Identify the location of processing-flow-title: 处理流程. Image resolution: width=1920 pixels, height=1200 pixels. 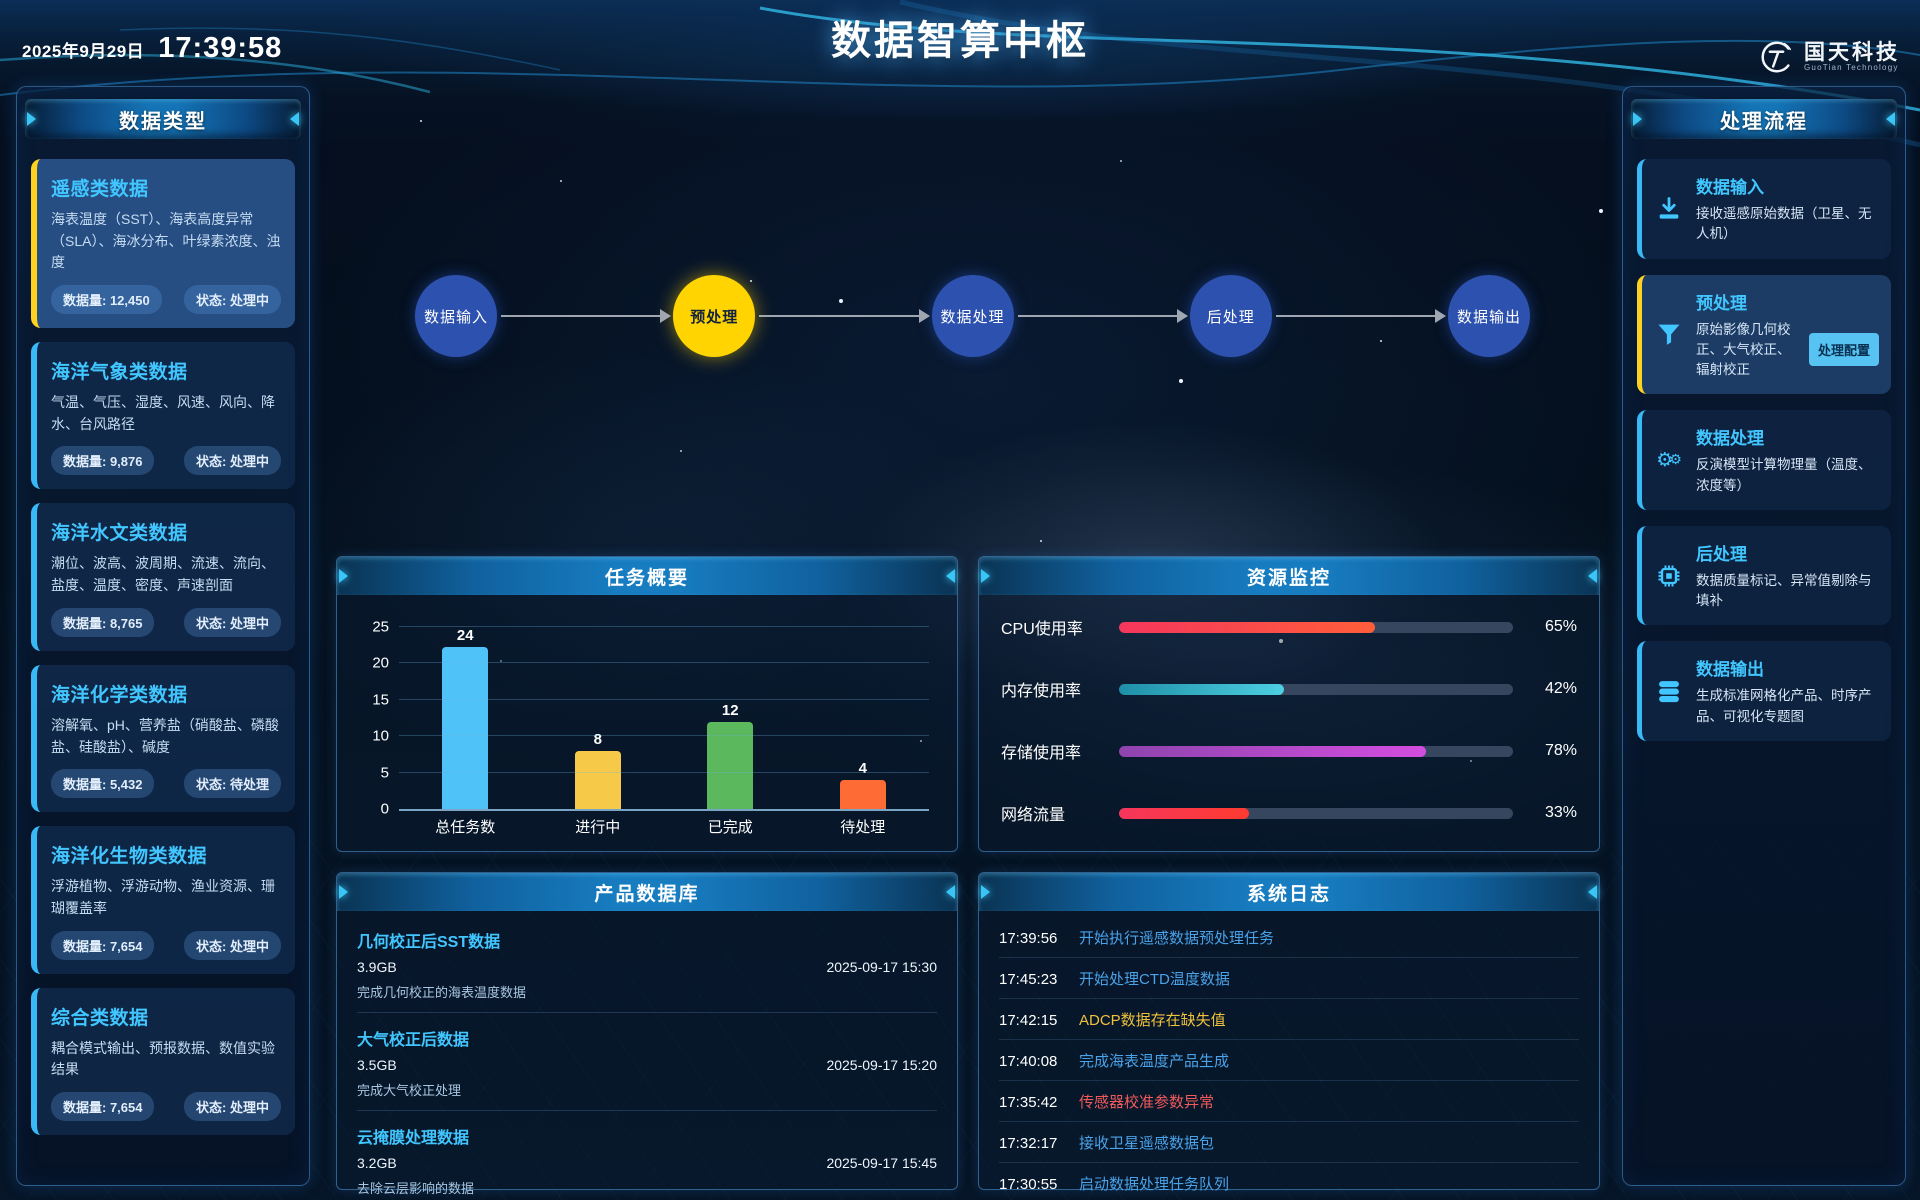
(1764, 121).